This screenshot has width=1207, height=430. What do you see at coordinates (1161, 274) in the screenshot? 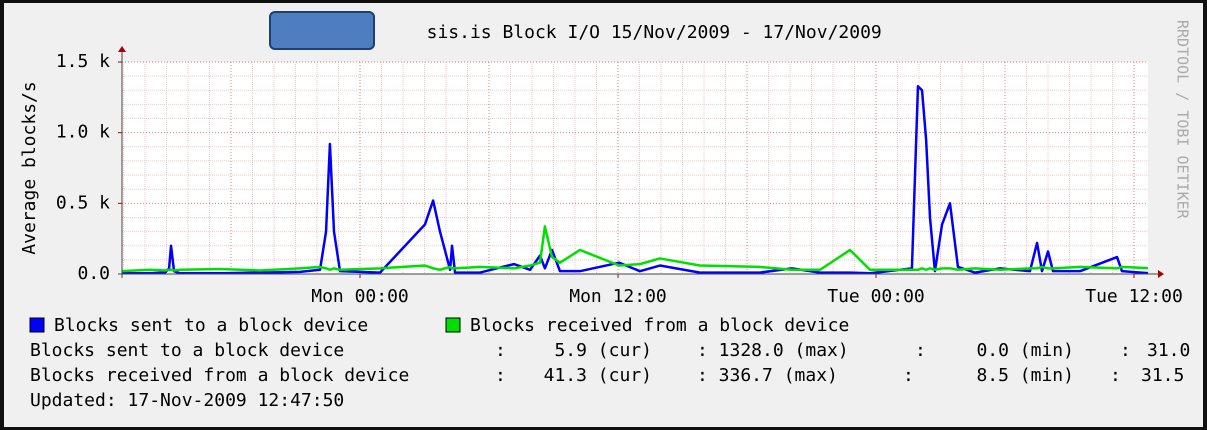
I see `x-axis-arrow` at bounding box center [1161, 274].